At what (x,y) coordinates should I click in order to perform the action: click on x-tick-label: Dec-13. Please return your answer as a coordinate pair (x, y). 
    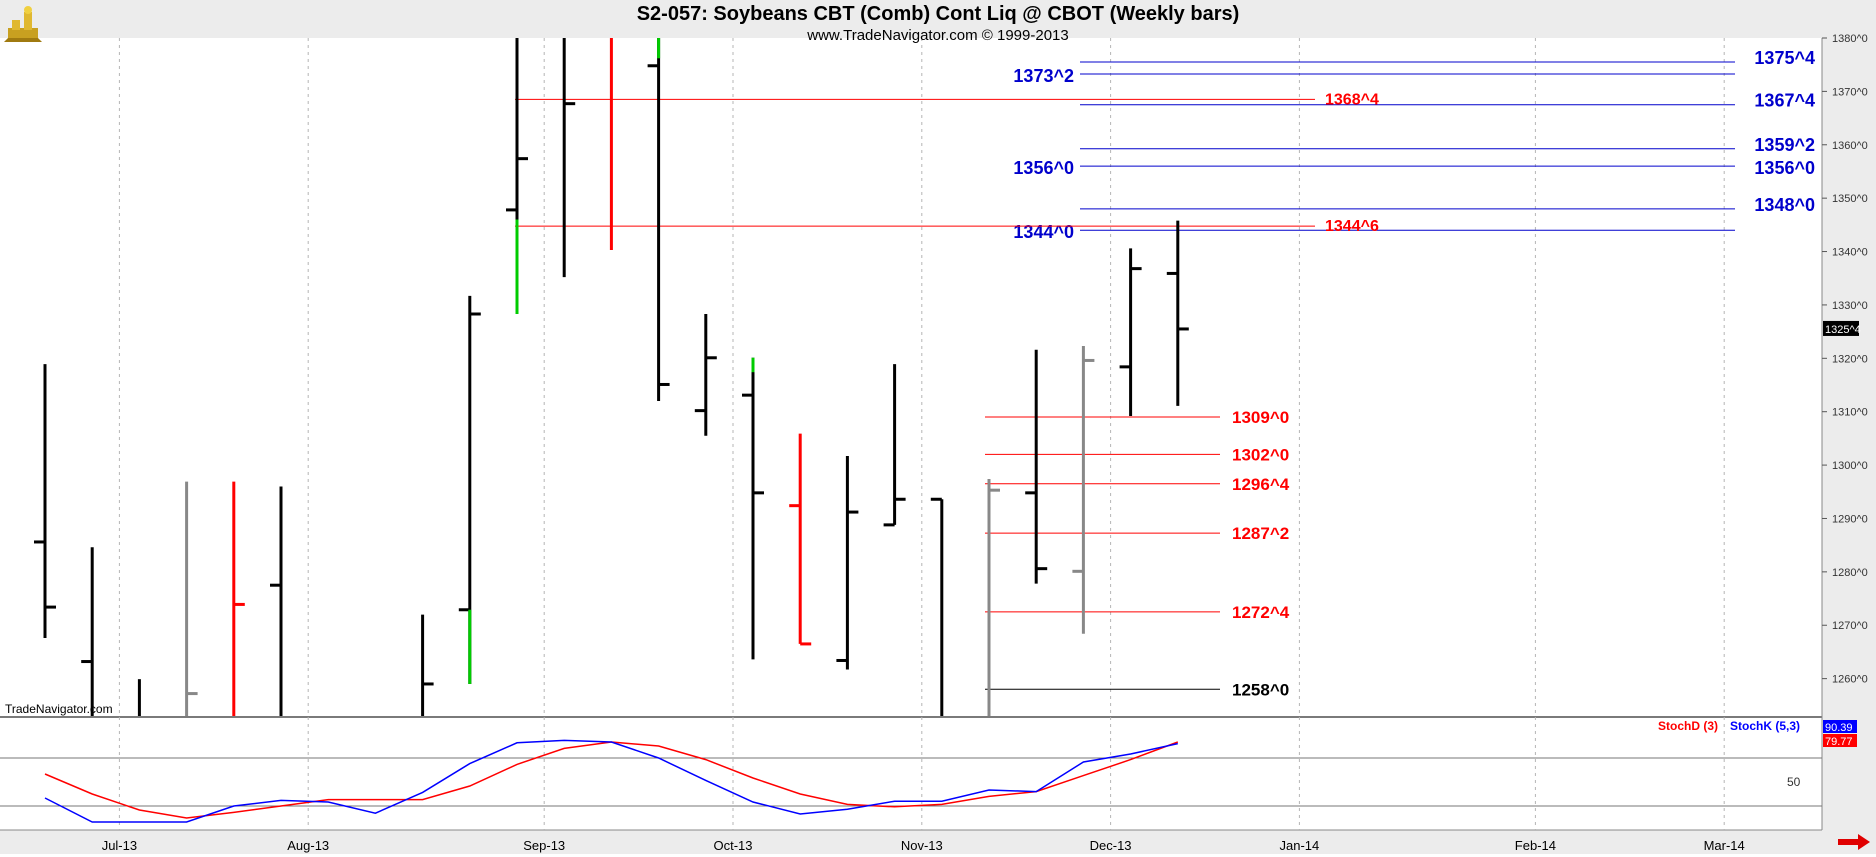
    Looking at the image, I should click on (1111, 845).